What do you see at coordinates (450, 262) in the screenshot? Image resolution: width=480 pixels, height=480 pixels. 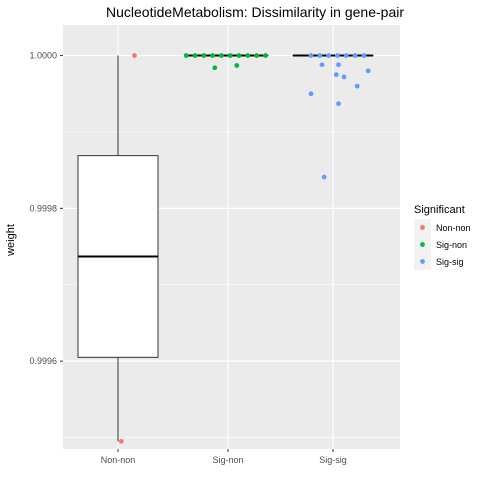 I see `legend-label: Sig-sig` at bounding box center [450, 262].